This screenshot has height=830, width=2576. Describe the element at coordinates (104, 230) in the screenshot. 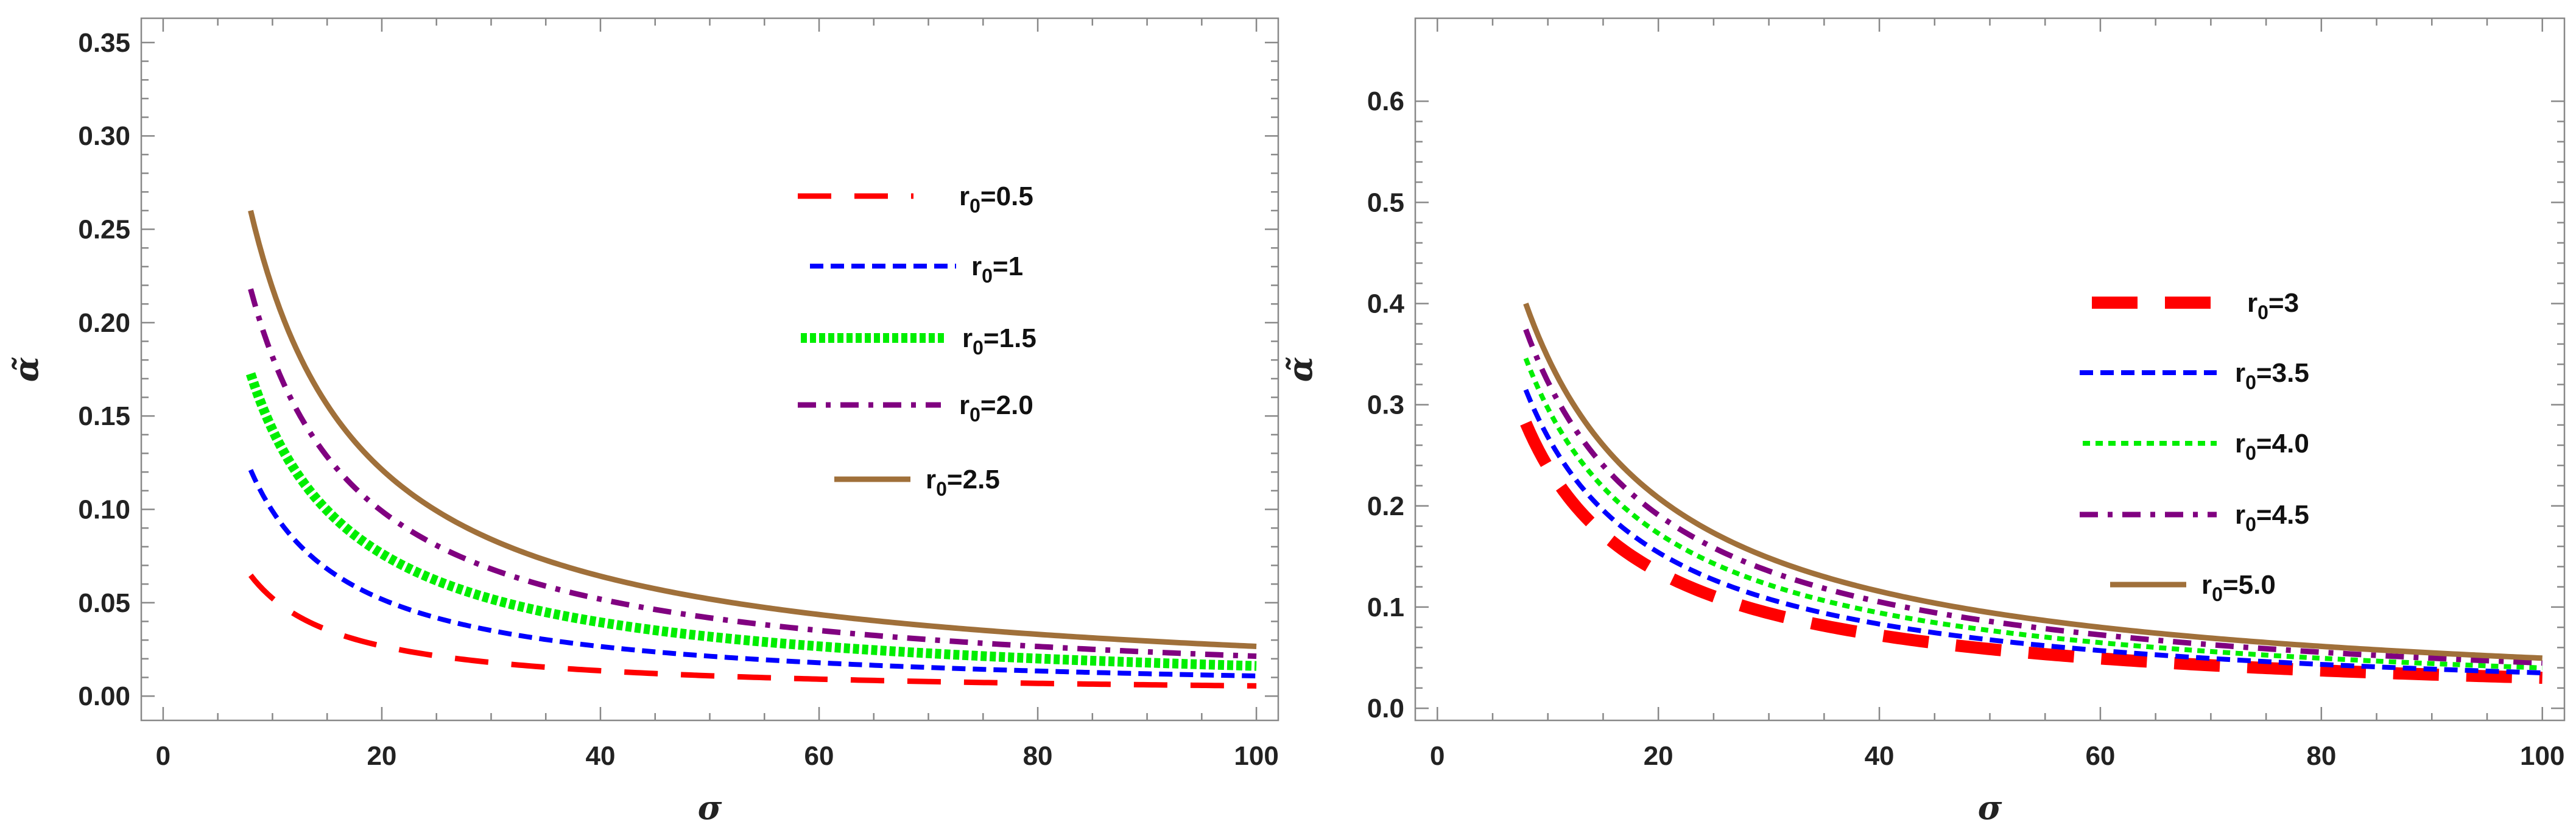

I see `y-tick-label: 0.25` at that location.